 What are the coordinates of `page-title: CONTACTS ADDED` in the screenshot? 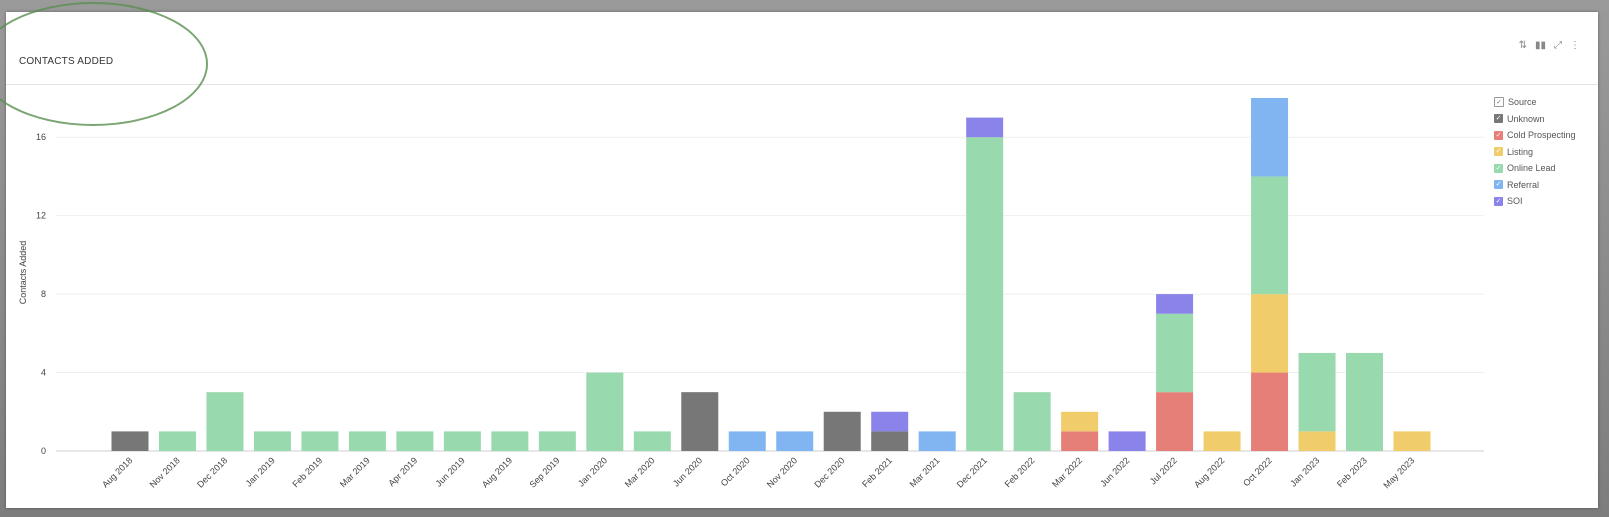 It's located at (66, 61).